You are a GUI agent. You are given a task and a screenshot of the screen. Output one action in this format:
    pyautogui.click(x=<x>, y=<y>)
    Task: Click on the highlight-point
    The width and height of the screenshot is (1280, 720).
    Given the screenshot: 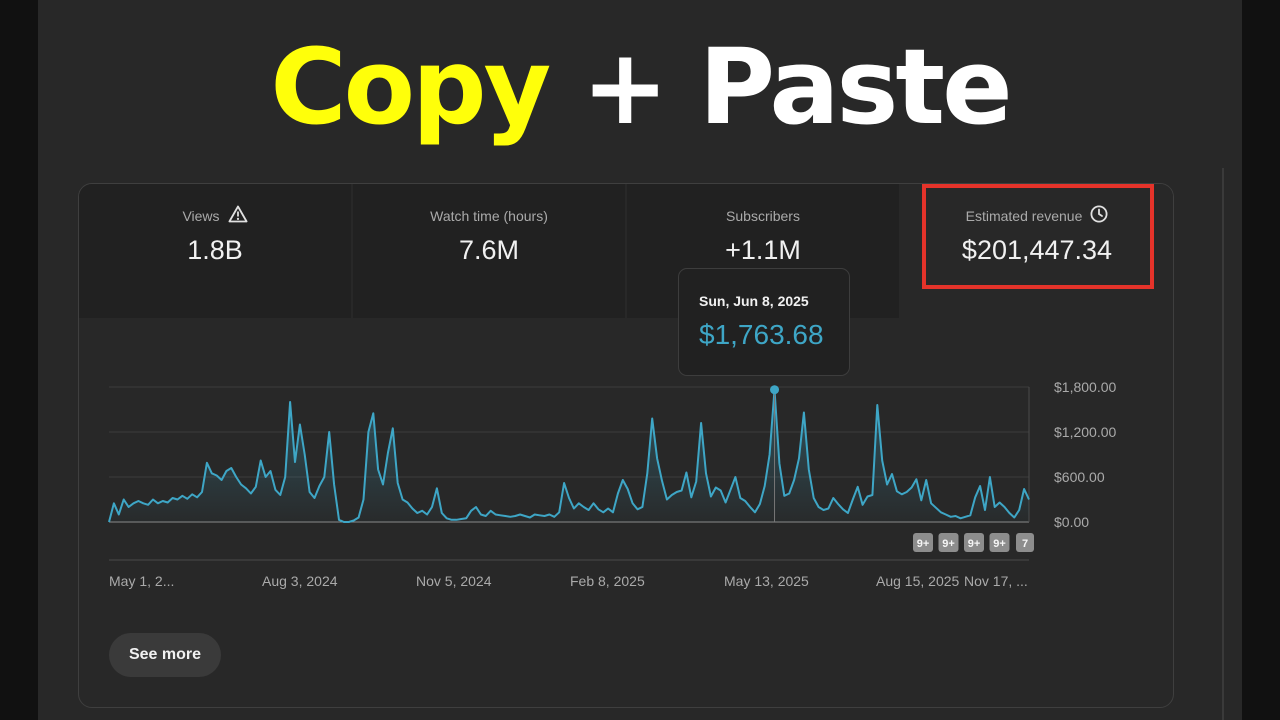 What is the action you would take?
    pyautogui.click(x=775, y=390)
    